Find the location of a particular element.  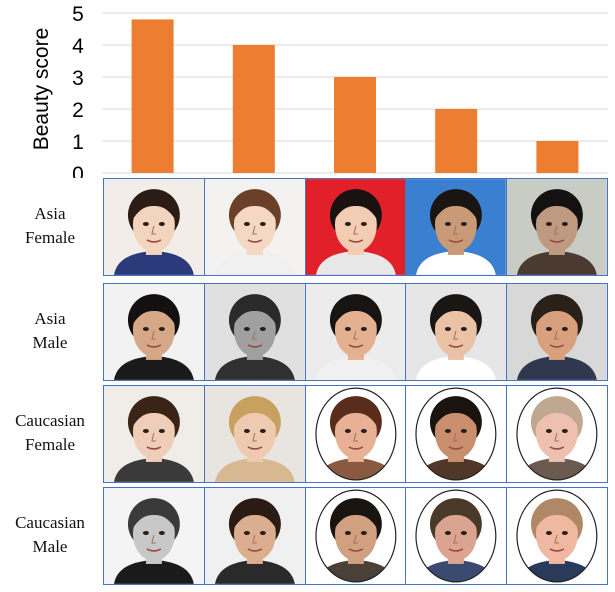

row-label: Asia Female is located at coordinates (50, 226).